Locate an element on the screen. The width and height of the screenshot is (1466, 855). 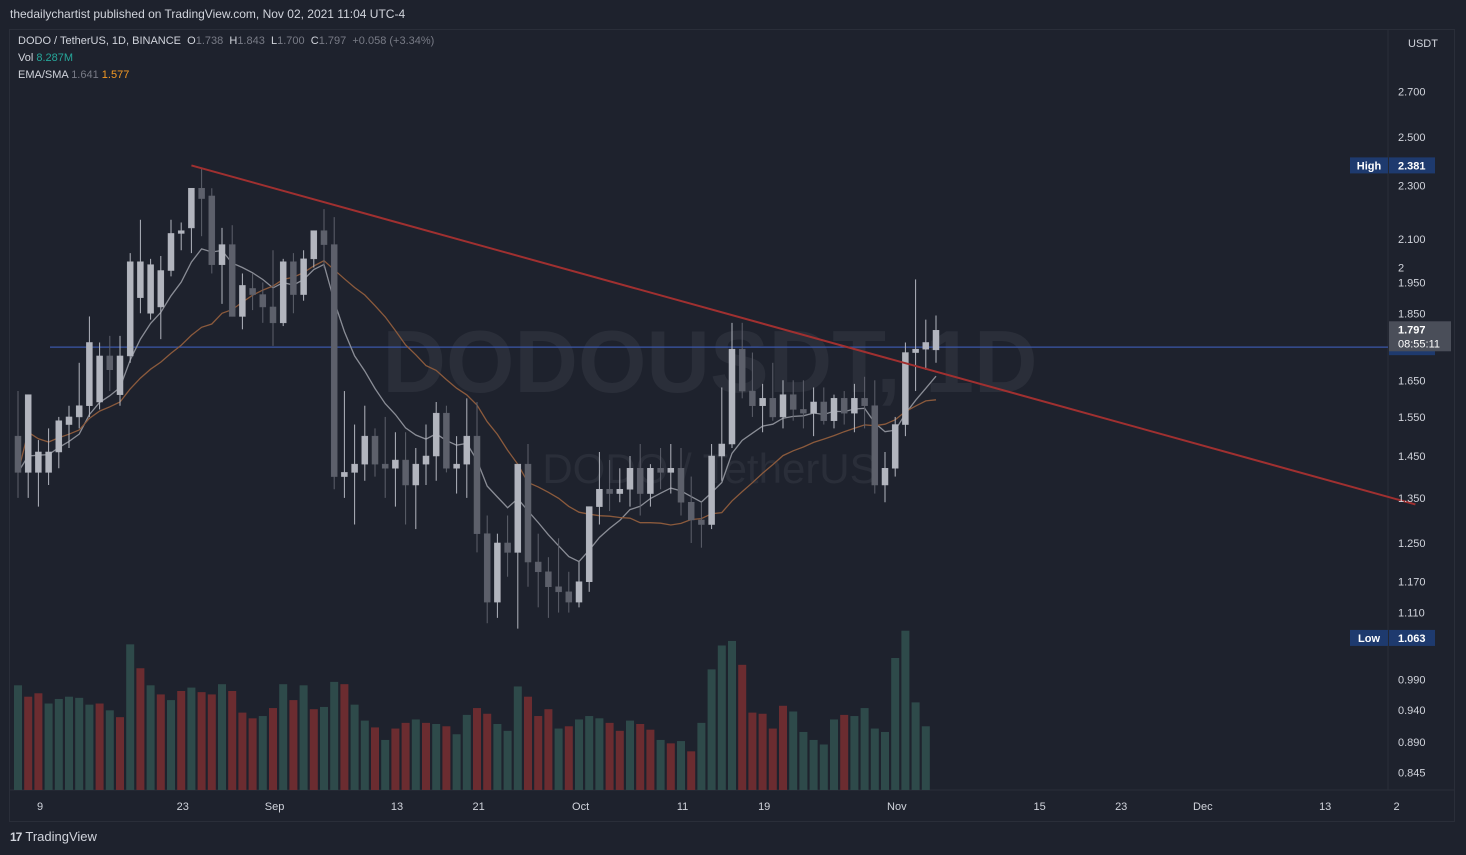
legend-high-label: H is located at coordinates (233, 41).